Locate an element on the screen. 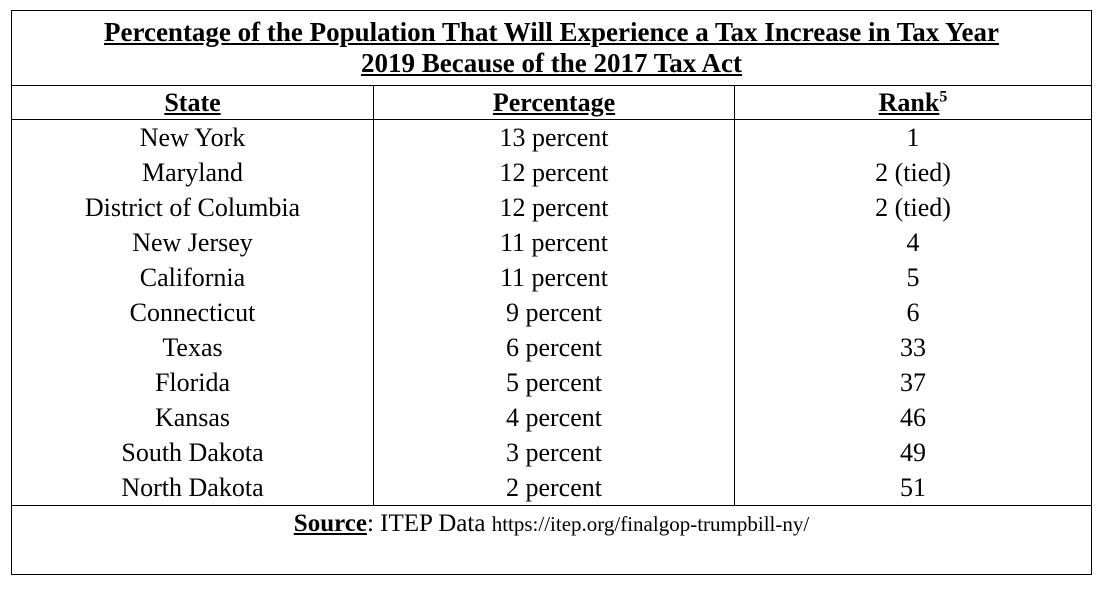 Image resolution: width=1102 pixels, height=593 pixels. table-cell: 5 percent is located at coordinates (554, 382).